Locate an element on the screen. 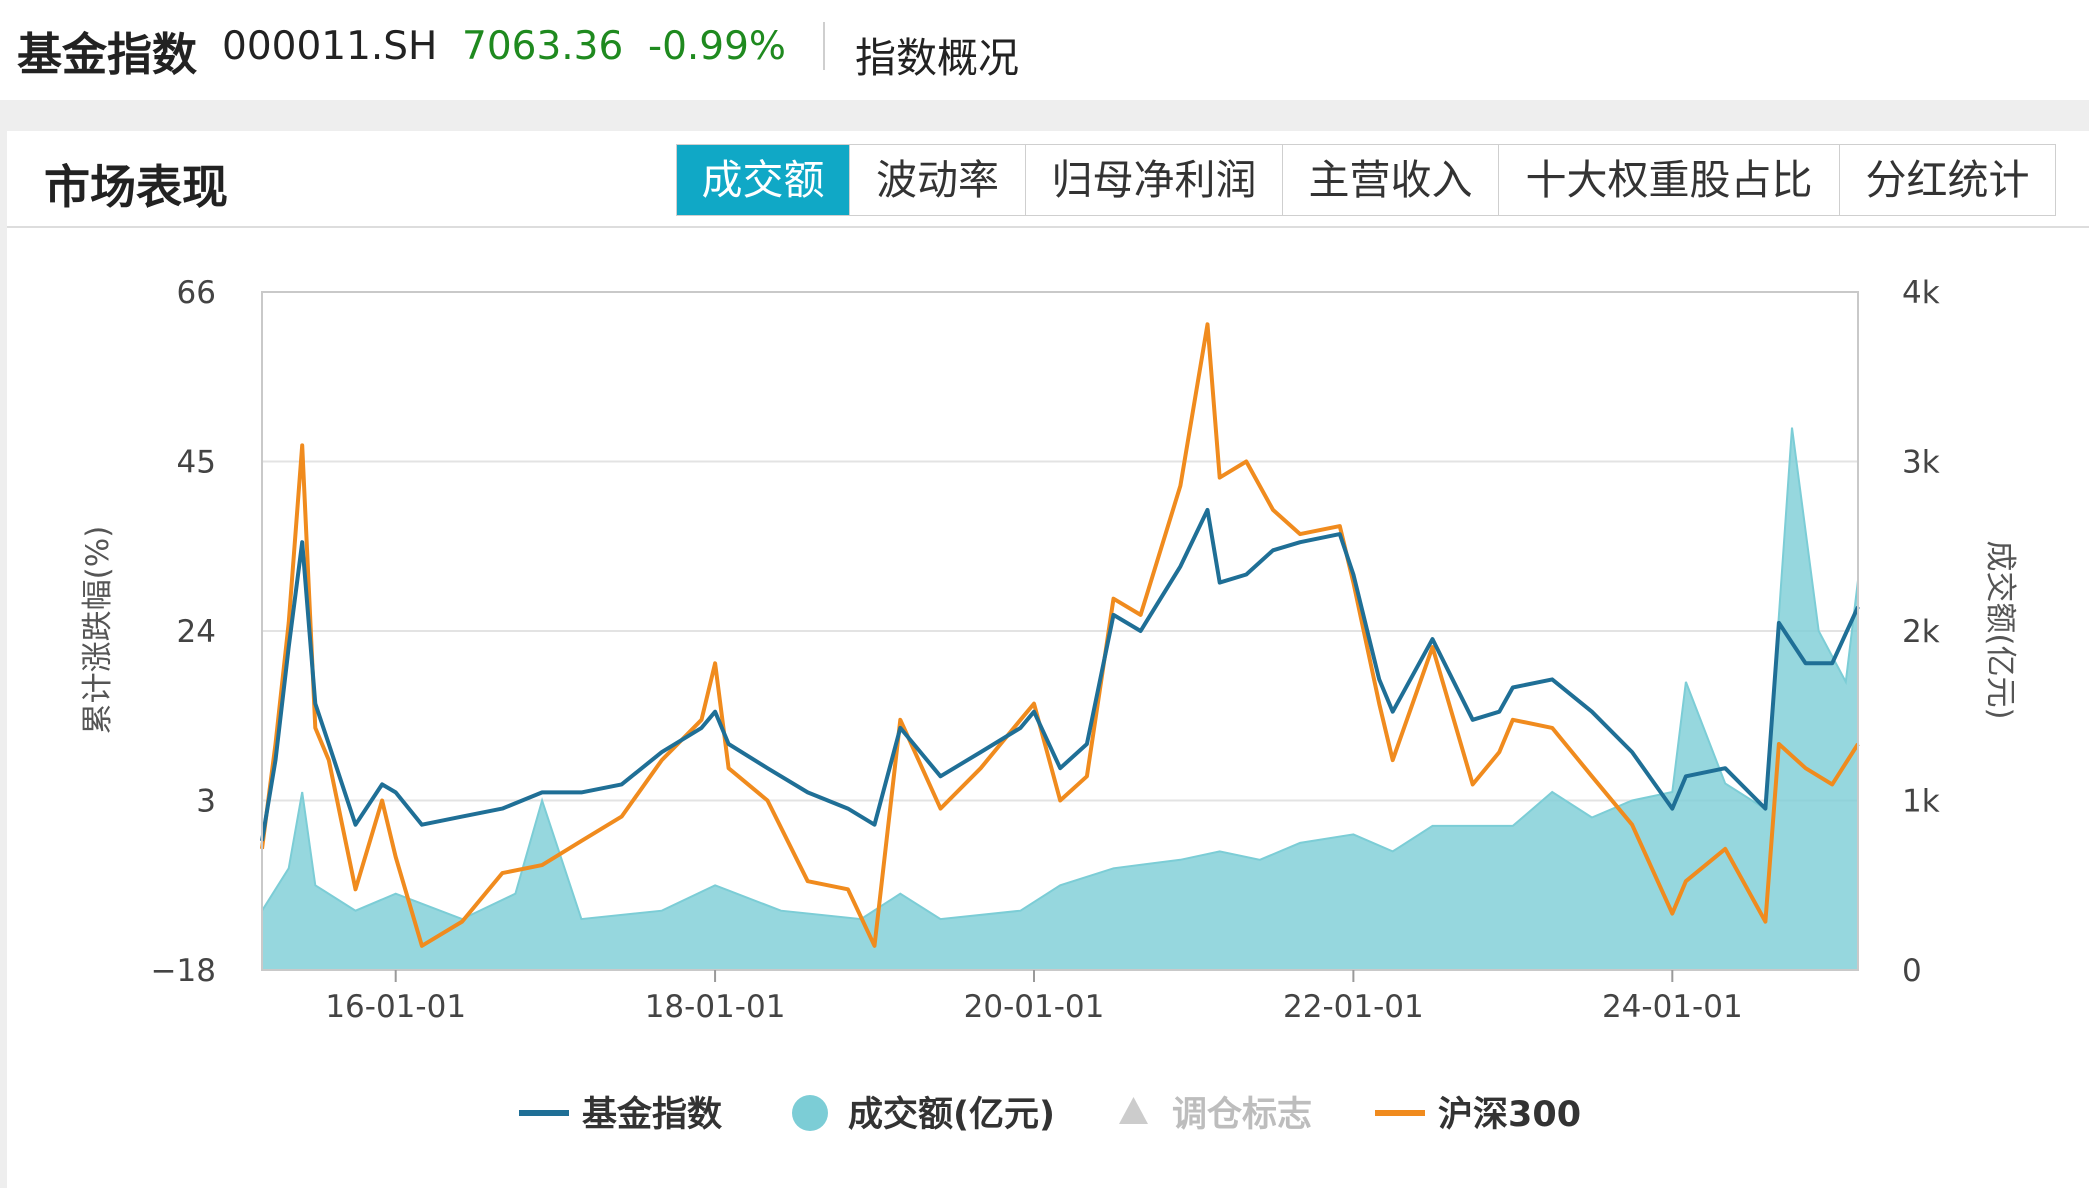 Image resolution: width=2089 pixels, height=1188 pixels. metric-tabs: 成交额 波动率 归母净利润 主营收入 十大权重股占比 分红统计 is located at coordinates (1366, 180).